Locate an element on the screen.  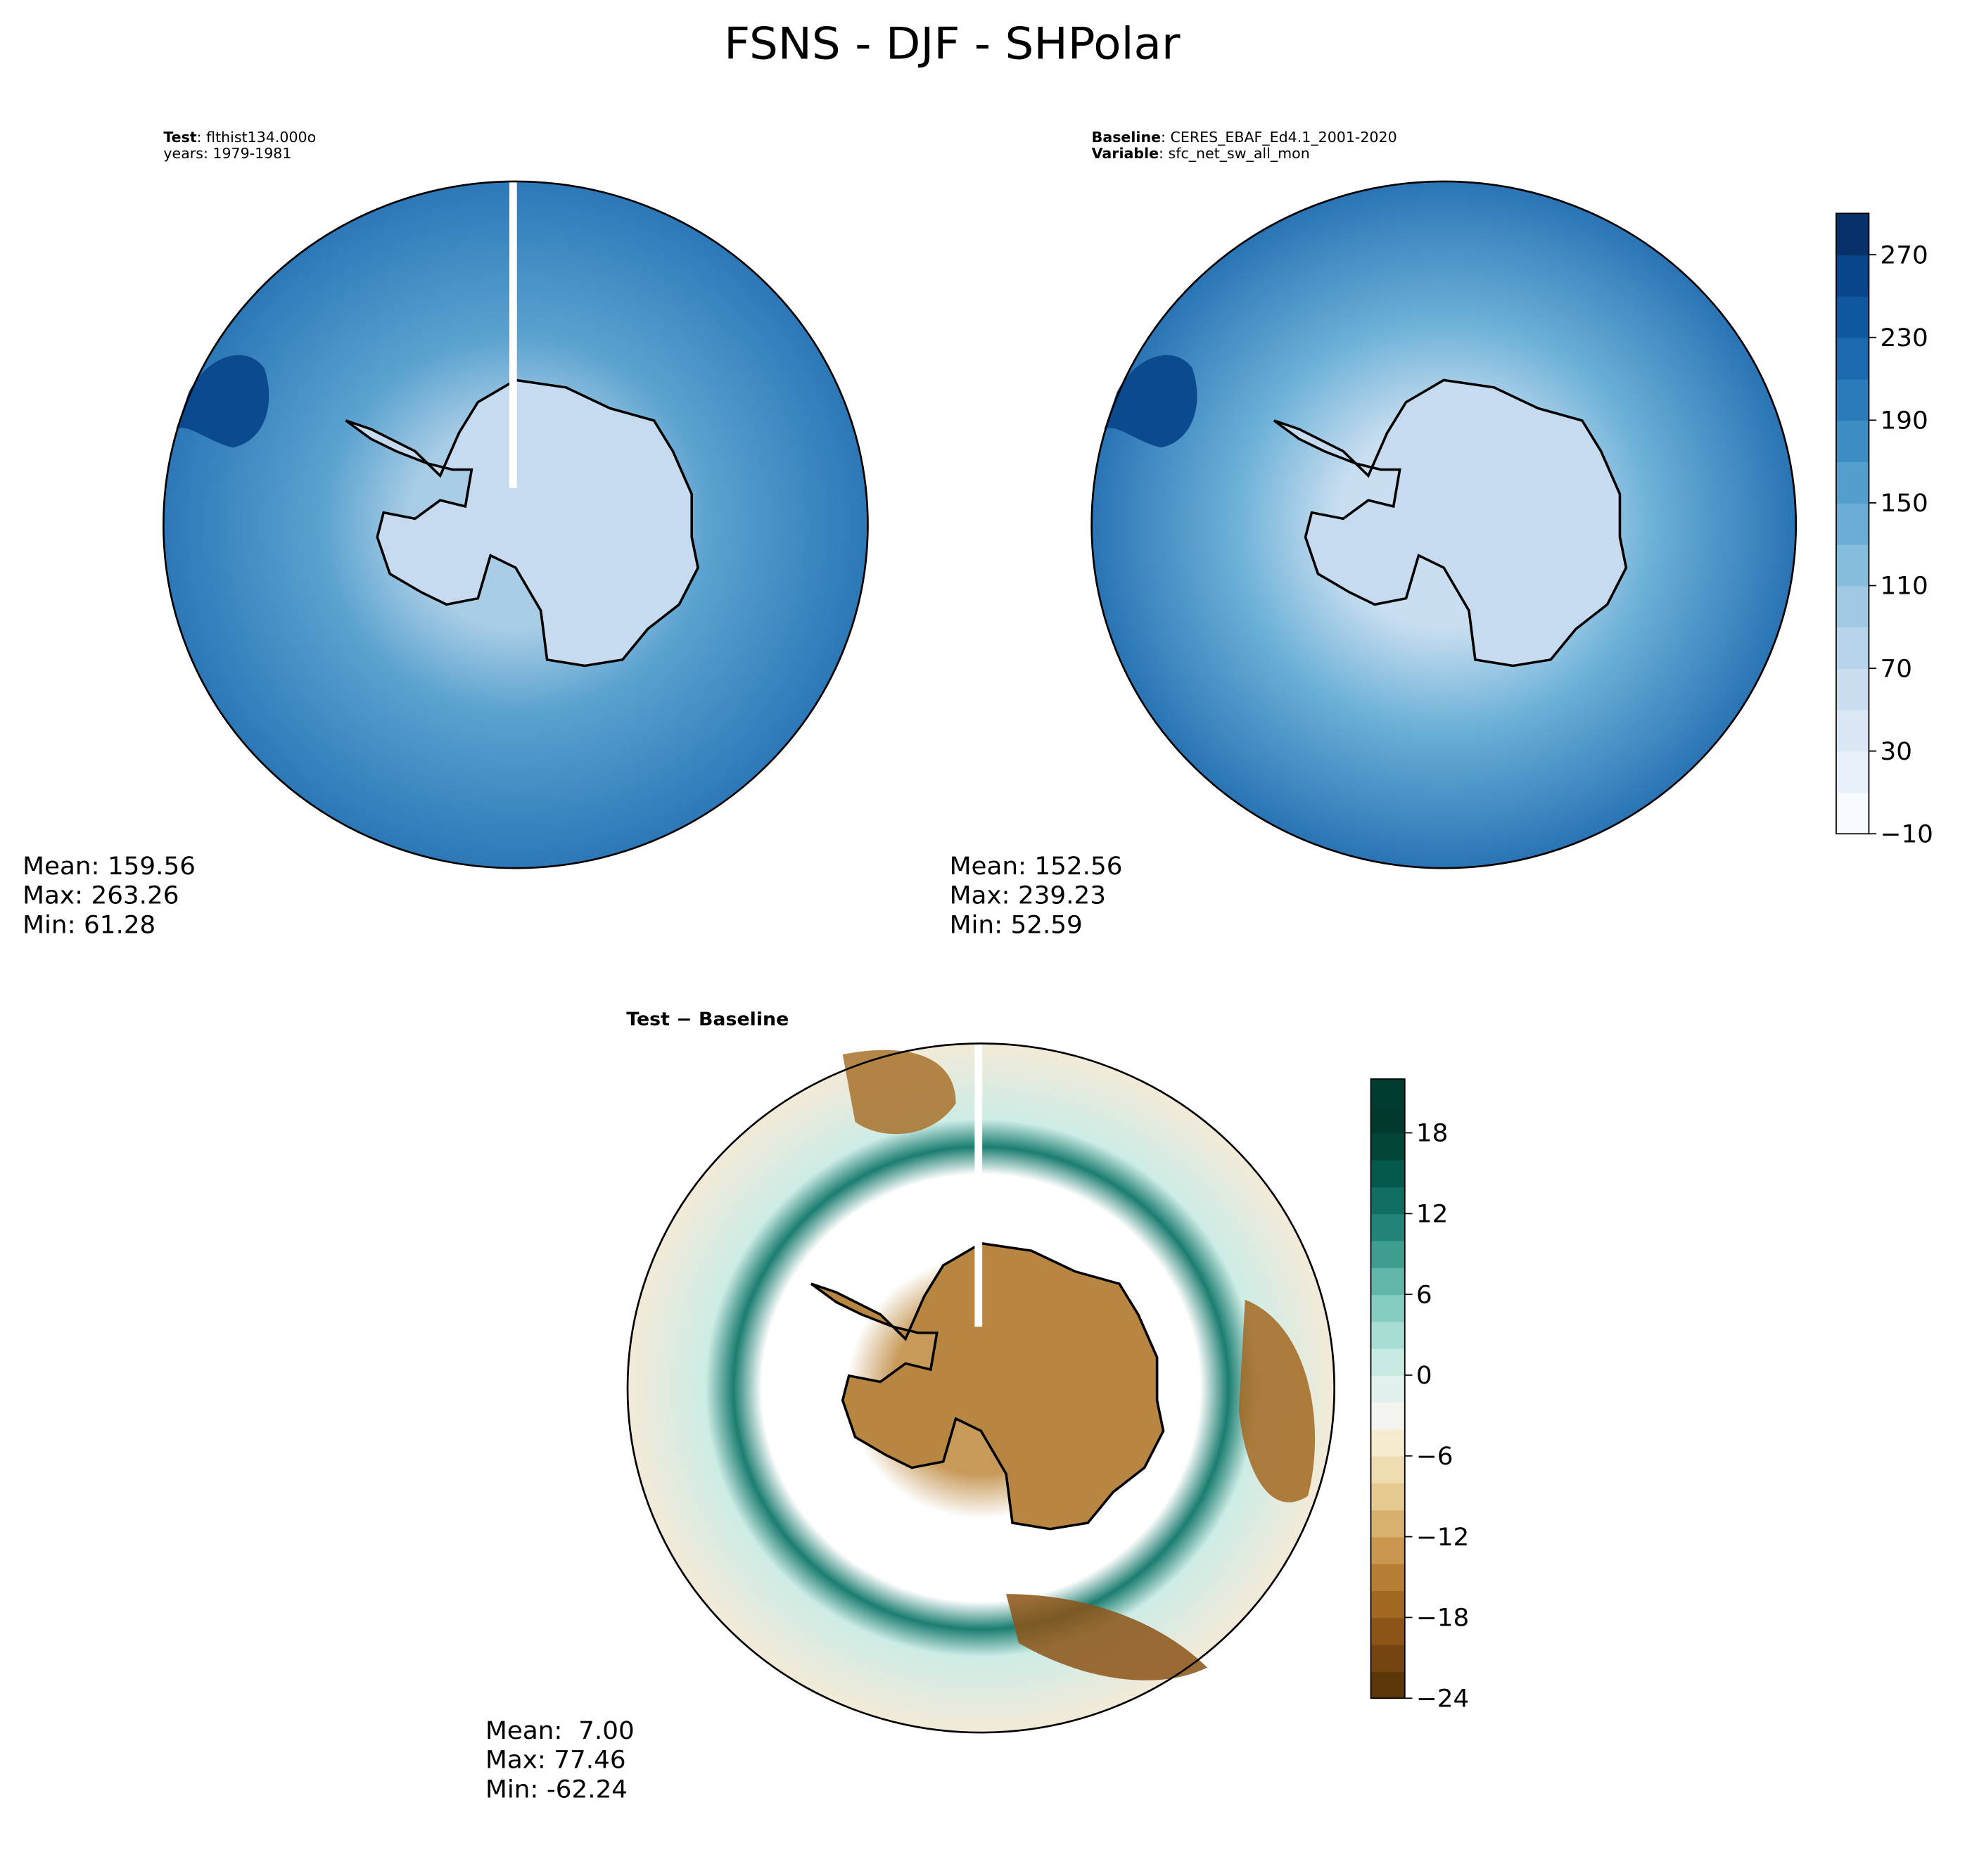
stat-line: Max: 239.23 is located at coordinates (1028, 896).